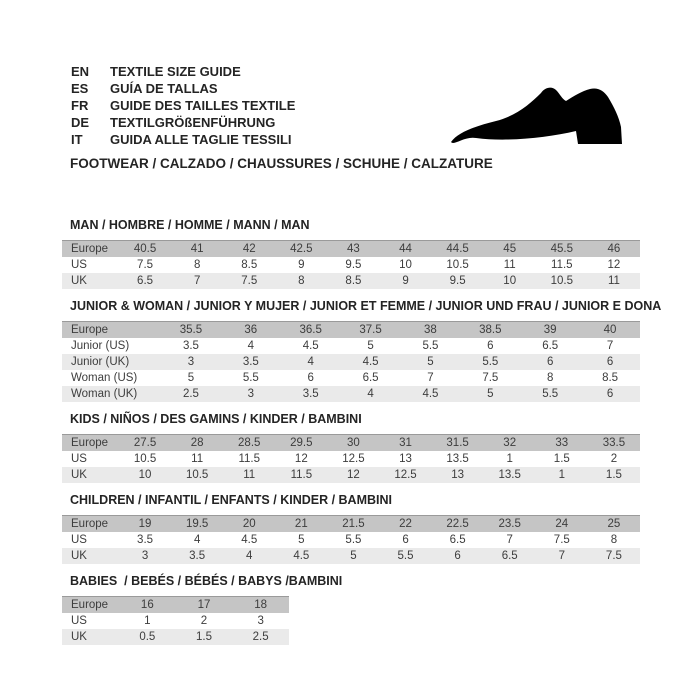  What do you see at coordinates (80, 122) in the screenshot?
I see `language-code: DE` at bounding box center [80, 122].